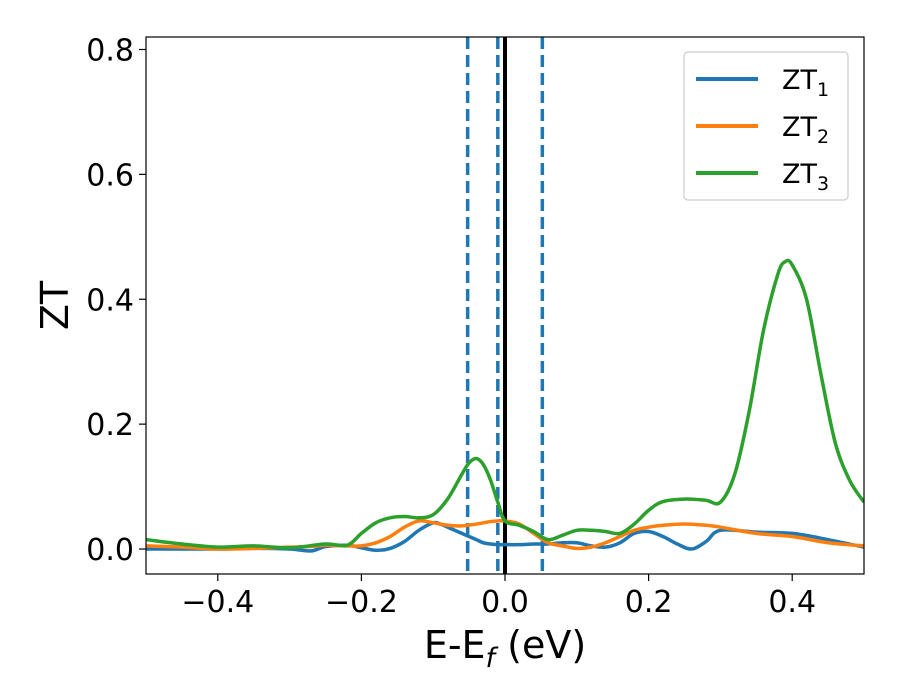 Image resolution: width=900 pixels, height=700 pixels. I want to click on y-tick-label: 0.2, so click(110, 425).